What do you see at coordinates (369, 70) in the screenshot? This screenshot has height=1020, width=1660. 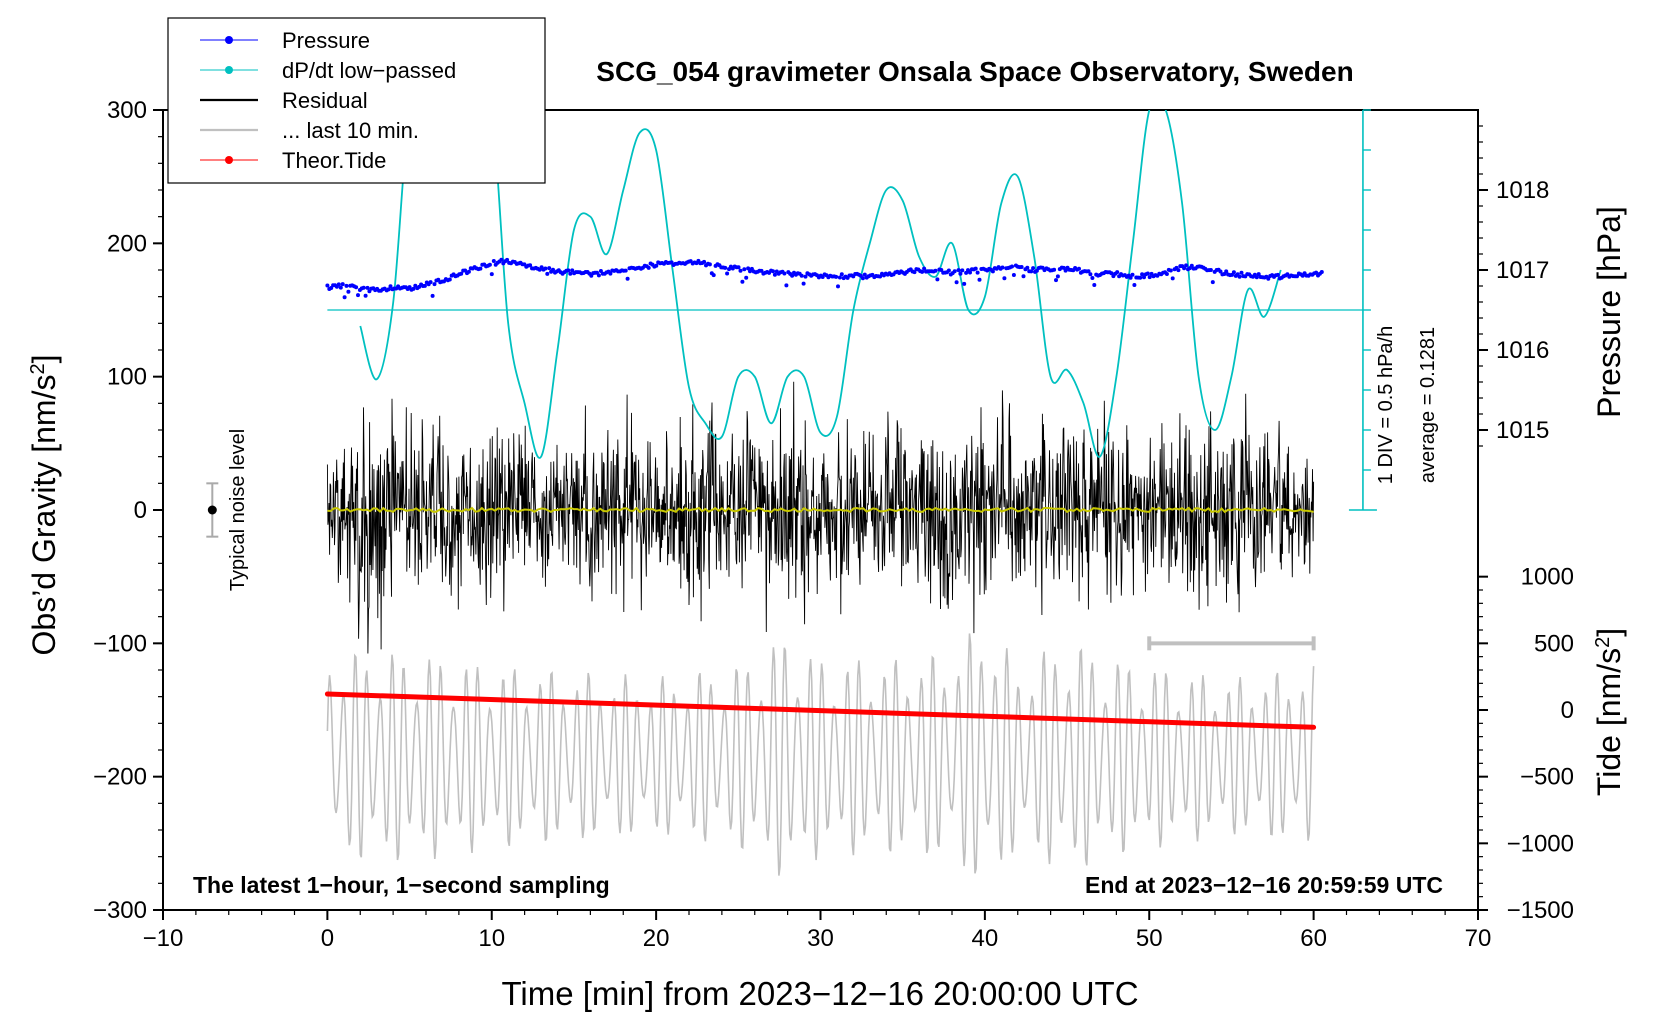 I see `legend-label: dP/dt low−passed` at bounding box center [369, 70].